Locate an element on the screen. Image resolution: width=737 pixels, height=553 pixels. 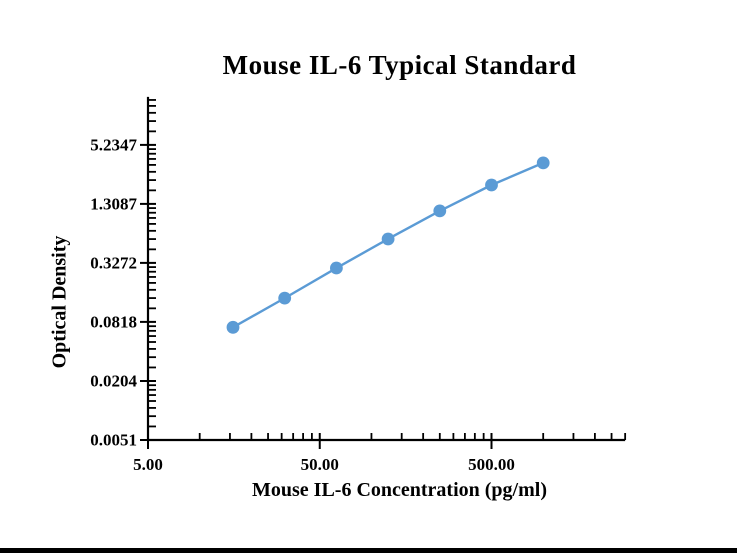
y-tick-label: 1.3087 is located at coordinates (113, 203).